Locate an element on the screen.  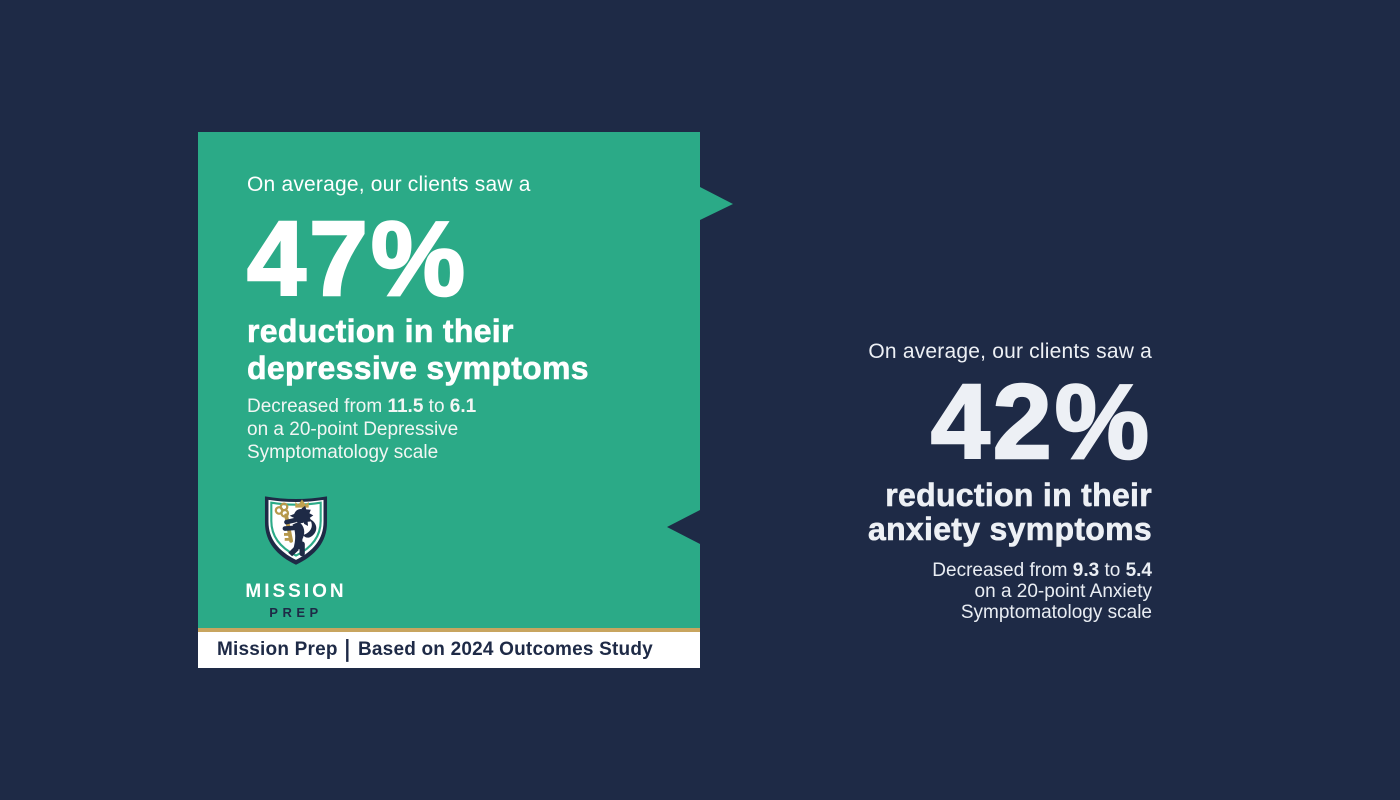
panel-headline-line2: anxiety symptoms is located at coordinates (1009, 529).